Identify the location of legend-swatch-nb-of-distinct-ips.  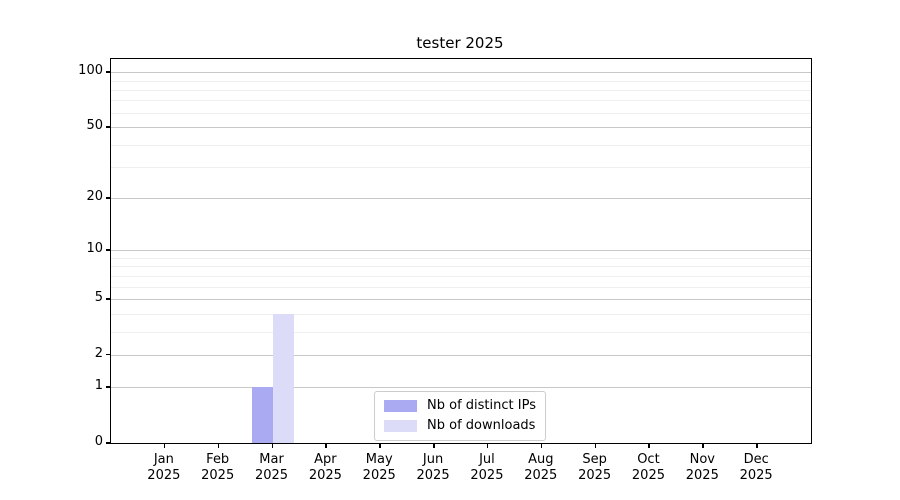
(401, 406).